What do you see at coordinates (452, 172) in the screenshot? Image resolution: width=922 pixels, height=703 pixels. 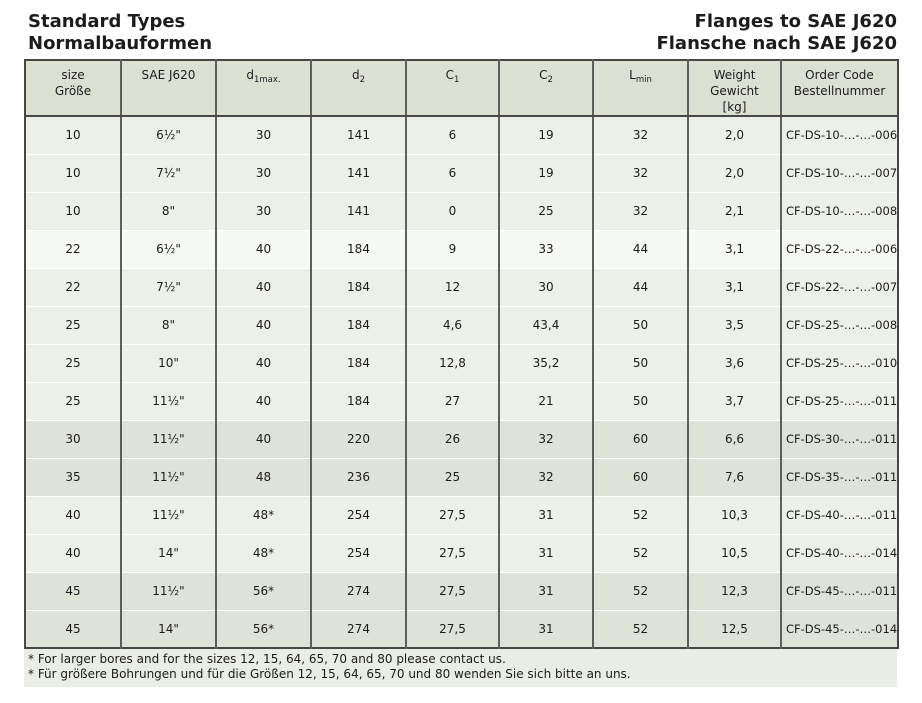 I see `cell-c1: 6` at bounding box center [452, 172].